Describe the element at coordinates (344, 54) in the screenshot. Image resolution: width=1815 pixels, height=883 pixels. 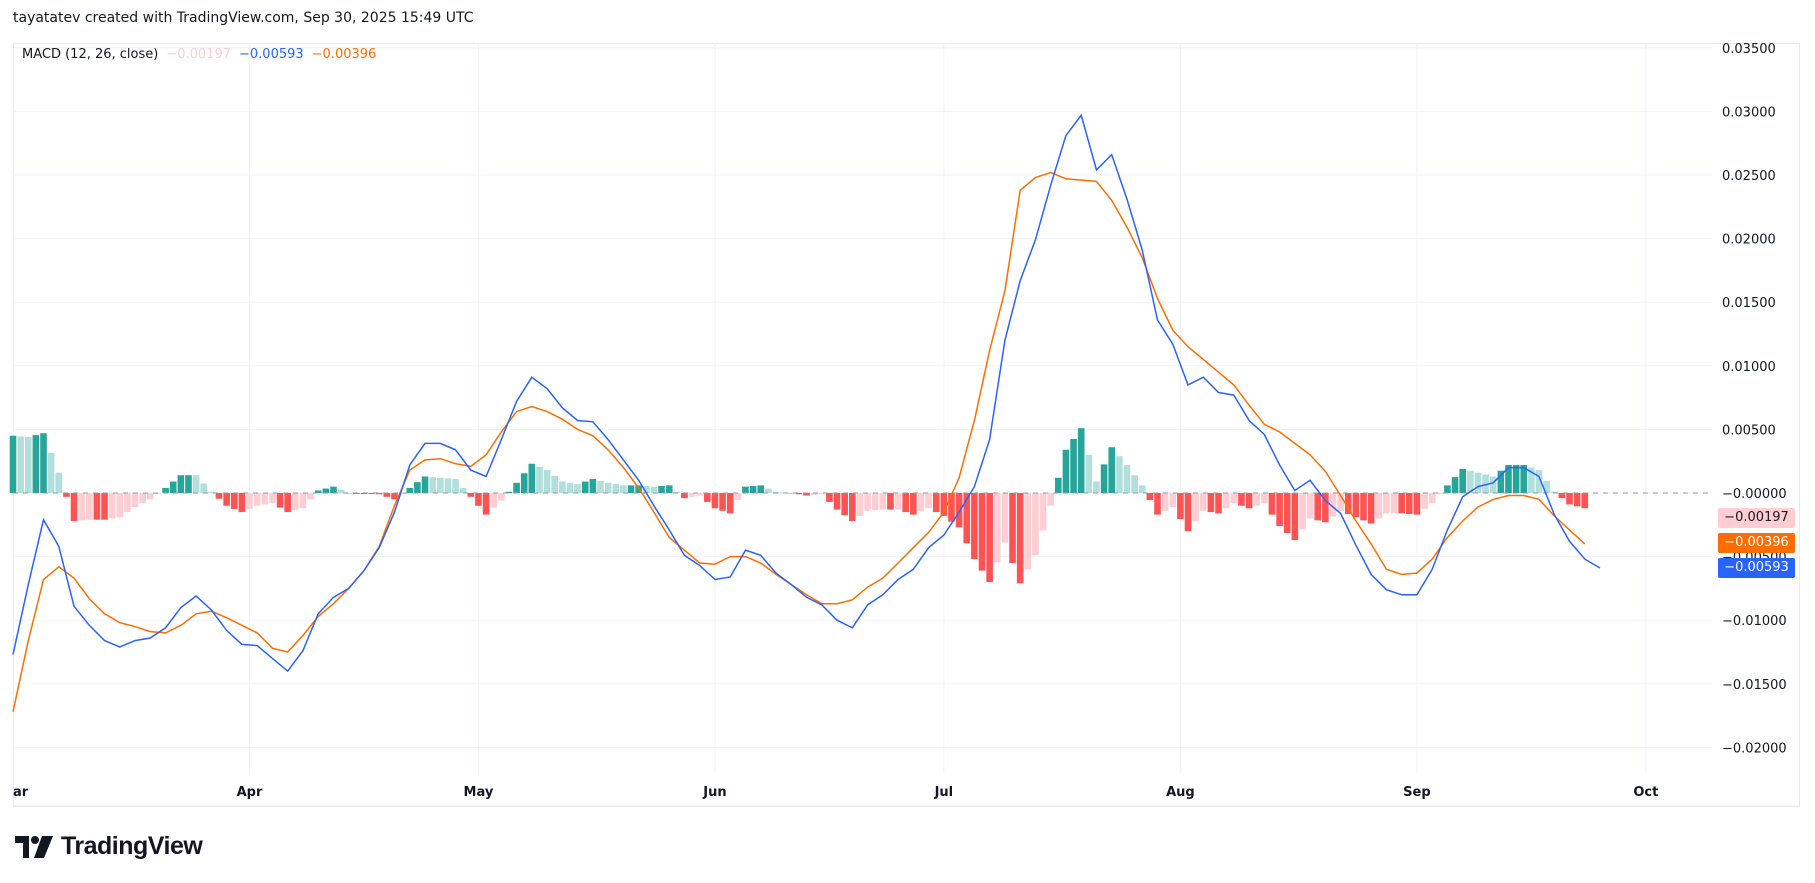
I see `signal-value: −0.00396` at that location.